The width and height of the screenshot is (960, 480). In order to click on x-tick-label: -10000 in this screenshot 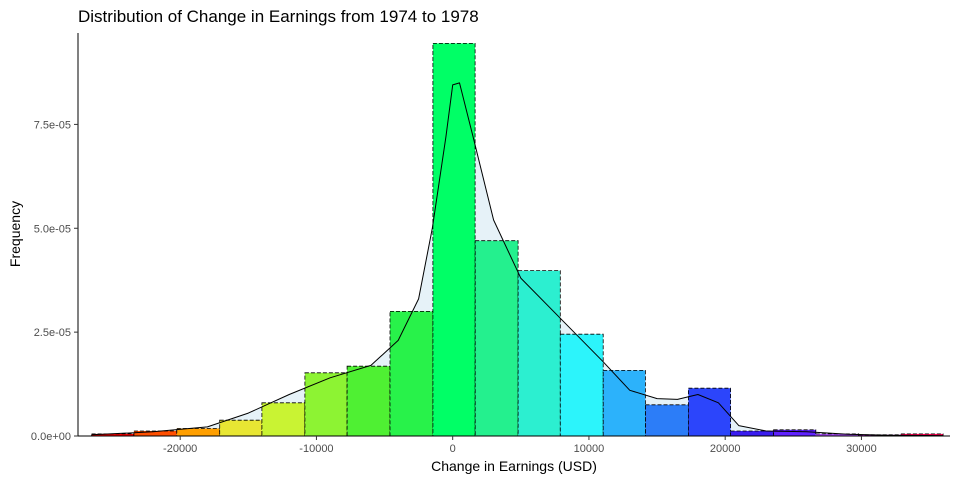, I will do `click(316, 449)`.